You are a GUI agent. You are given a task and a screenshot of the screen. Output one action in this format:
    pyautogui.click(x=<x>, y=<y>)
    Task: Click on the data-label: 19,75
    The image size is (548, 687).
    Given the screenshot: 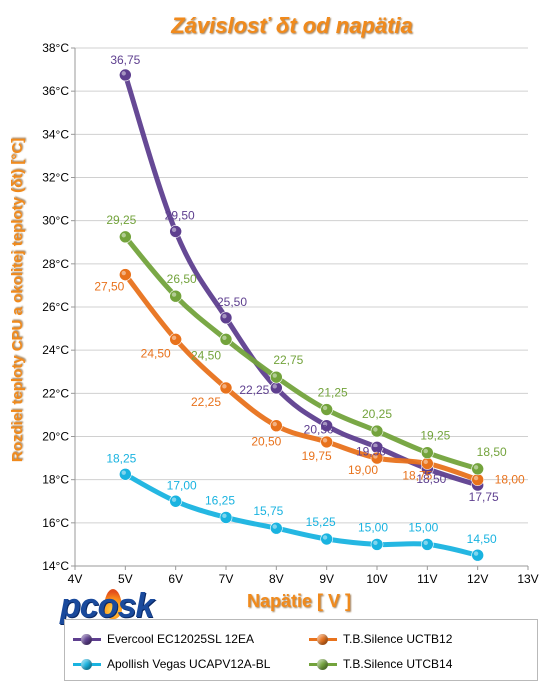 What is the action you would take?
    pyautogui.click(x=317, y=456)
    